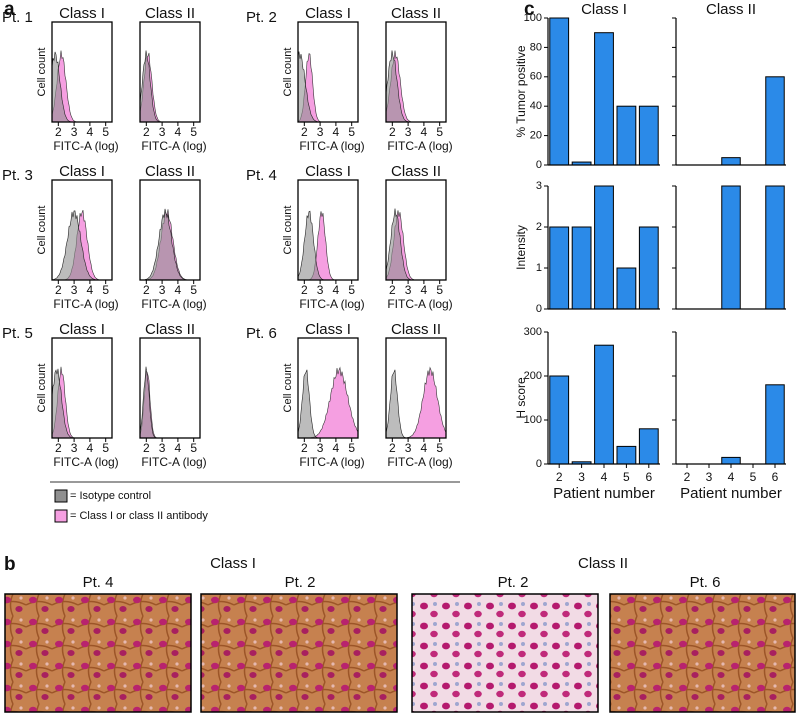 The width and height of the screenshot is (800, 717). Describe the element at coordinates (9, 10) in the screenshot. I see `panel-label: a` at that location.